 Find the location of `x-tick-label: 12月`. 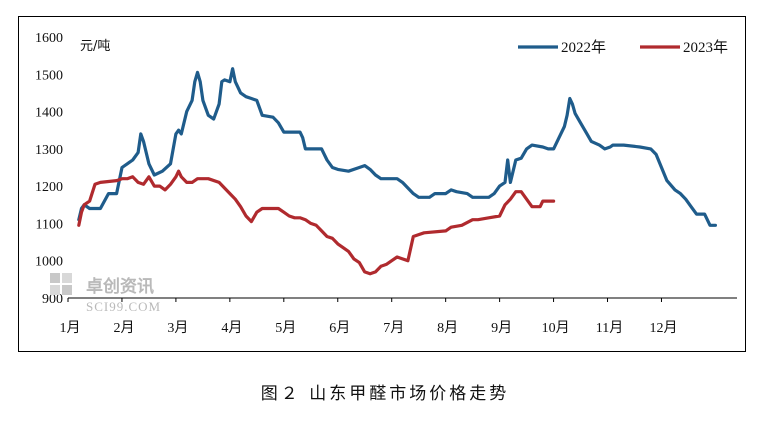

x-tick-label: 12月 is located at coordinates (663, 328).